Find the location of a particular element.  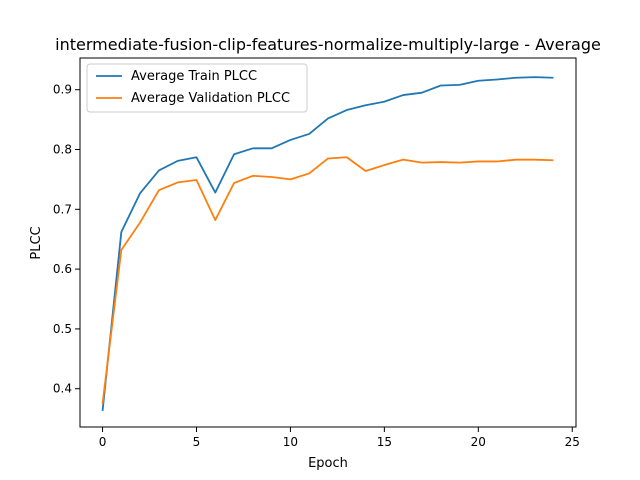

x-axis: 0 5 10 15 20 25 is located at coordinates (339, 438).